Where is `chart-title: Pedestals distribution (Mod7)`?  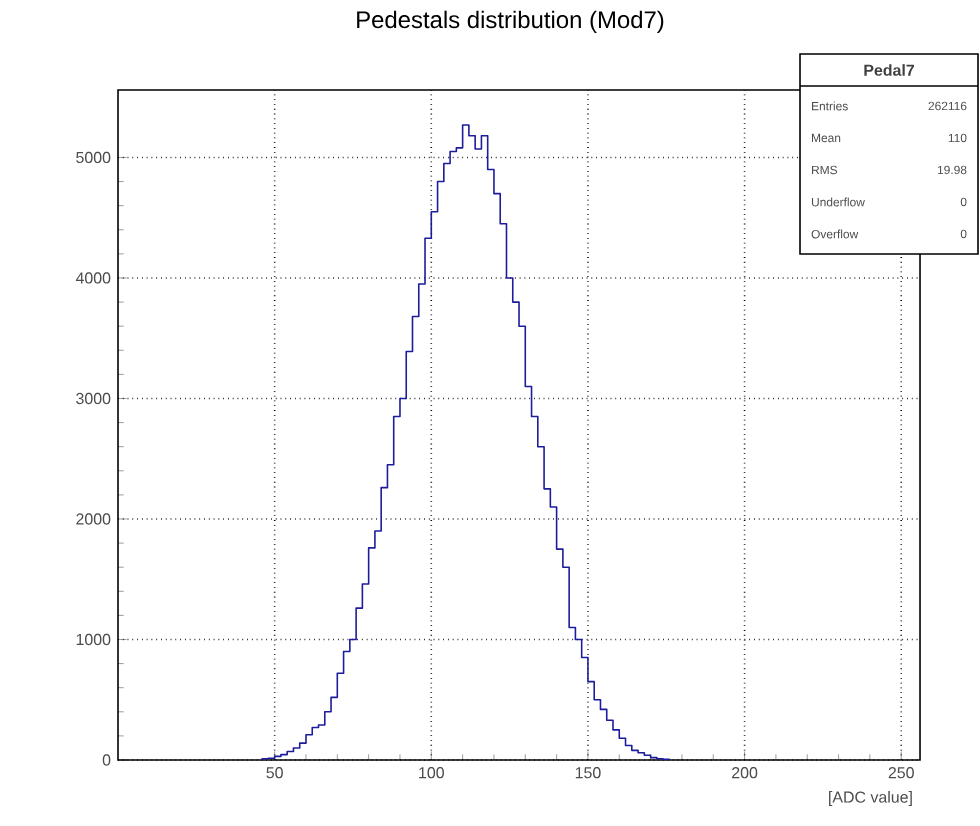 chart-title: Pedestals distribution (Mod7) is located at coordinates (510, 21).